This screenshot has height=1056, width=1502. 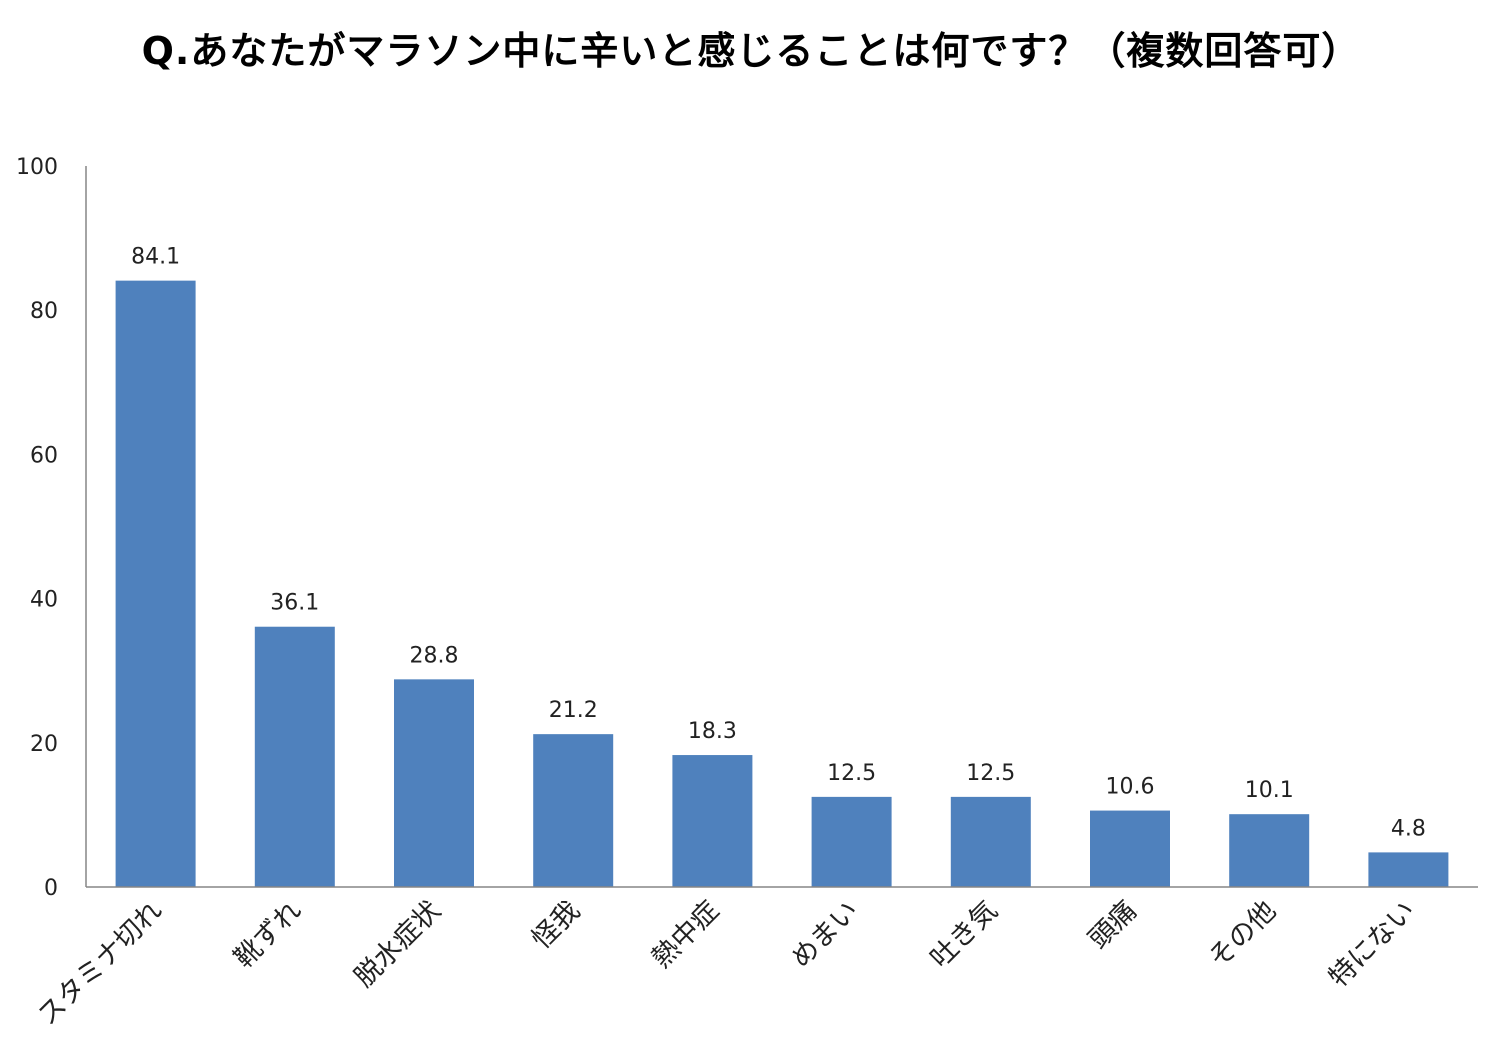 I want to click on data-label: 84.1, so click(x=155, y=257).